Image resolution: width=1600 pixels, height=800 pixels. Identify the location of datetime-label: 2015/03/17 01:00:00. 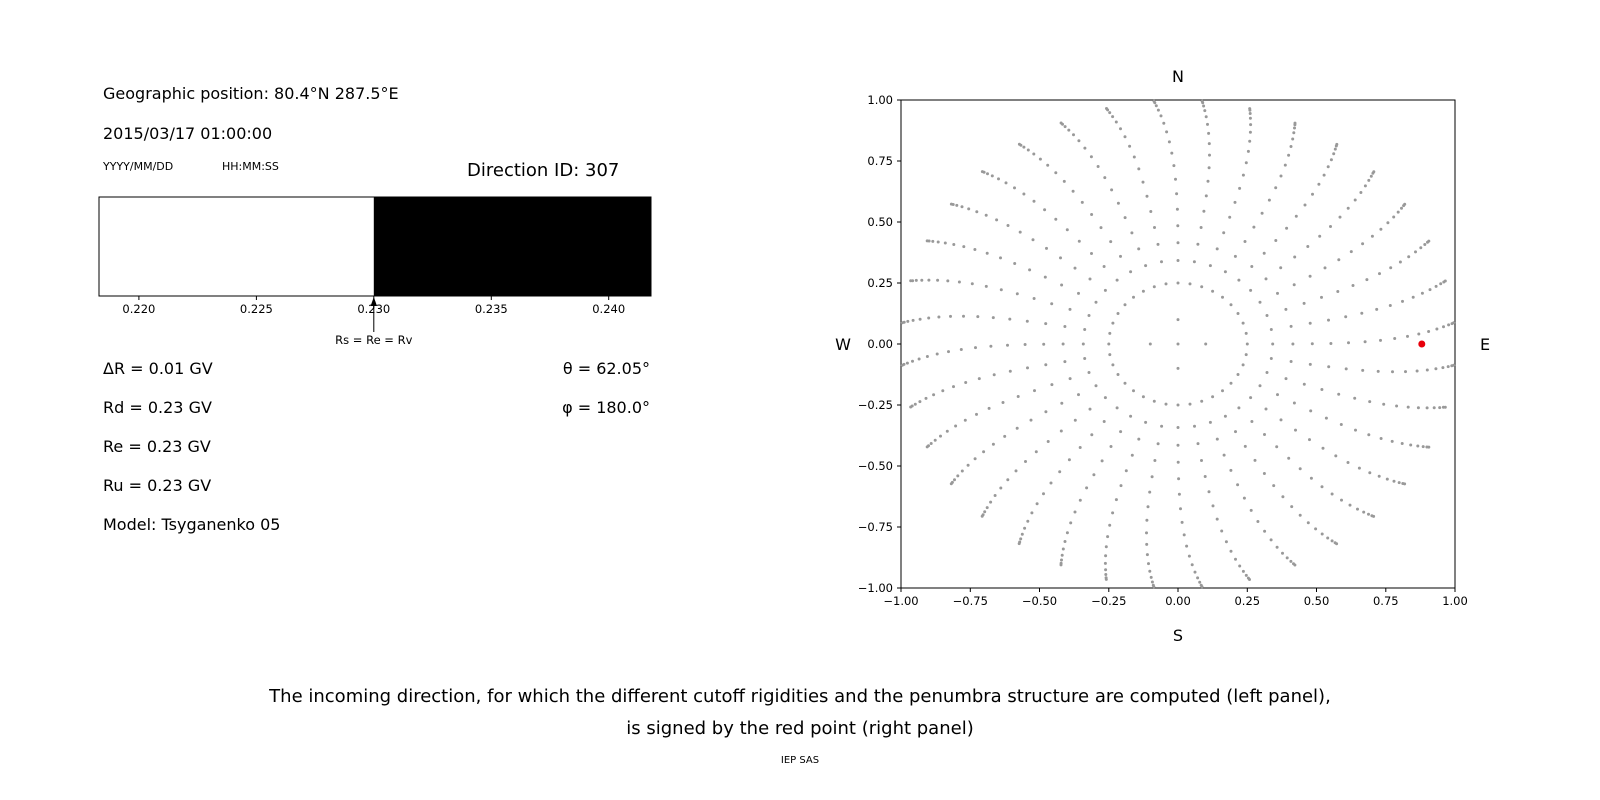
(188, 133).